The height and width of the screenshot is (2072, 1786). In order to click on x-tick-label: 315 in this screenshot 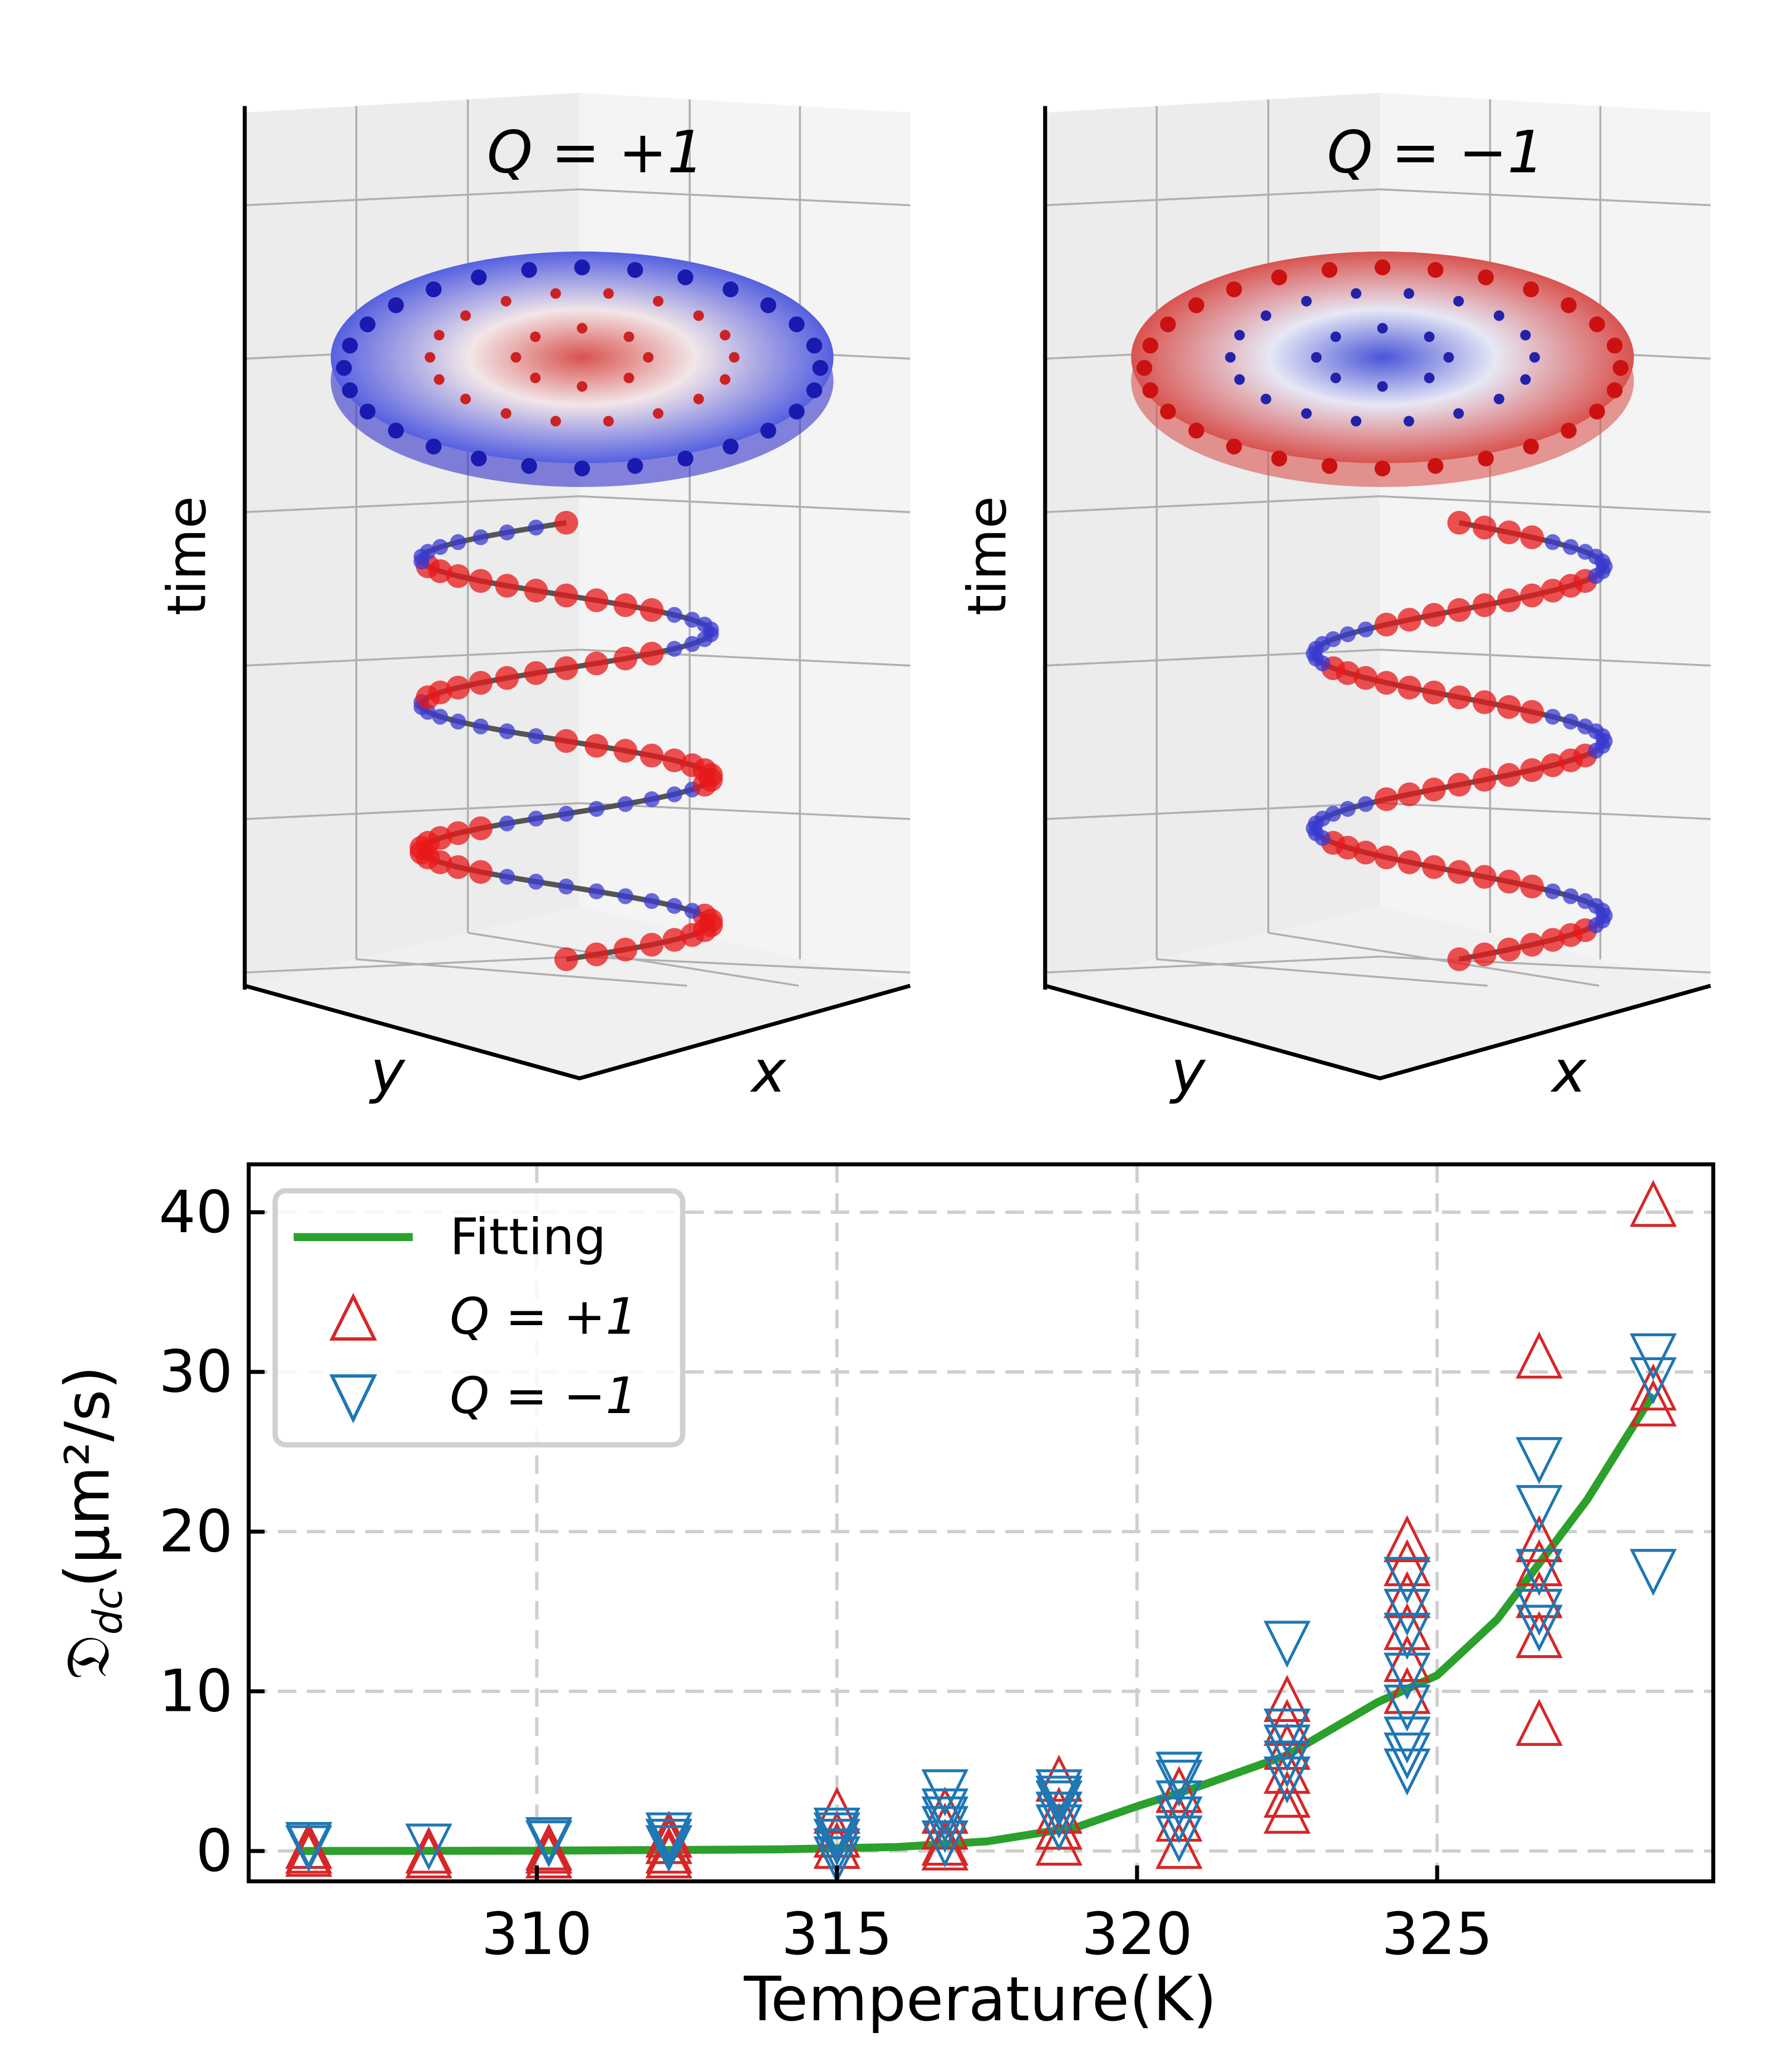, I will do `click(837, 1934)`.